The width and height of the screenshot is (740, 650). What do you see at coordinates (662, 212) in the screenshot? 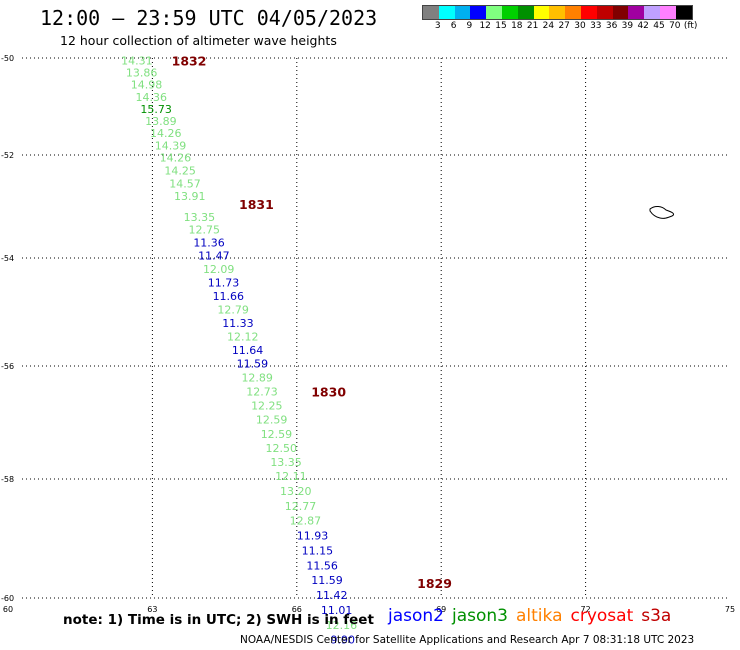
I see `island-outline` at bounding box center [662, 212].